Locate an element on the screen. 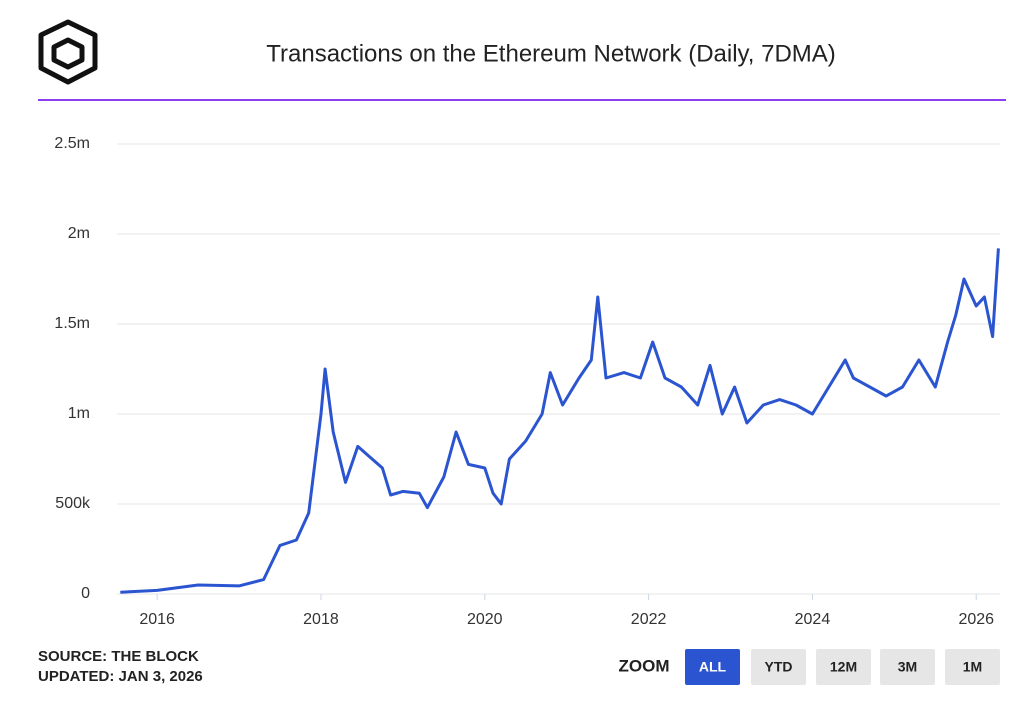 The image size is (1024, 704). logo is located at coordinates (68, 52).